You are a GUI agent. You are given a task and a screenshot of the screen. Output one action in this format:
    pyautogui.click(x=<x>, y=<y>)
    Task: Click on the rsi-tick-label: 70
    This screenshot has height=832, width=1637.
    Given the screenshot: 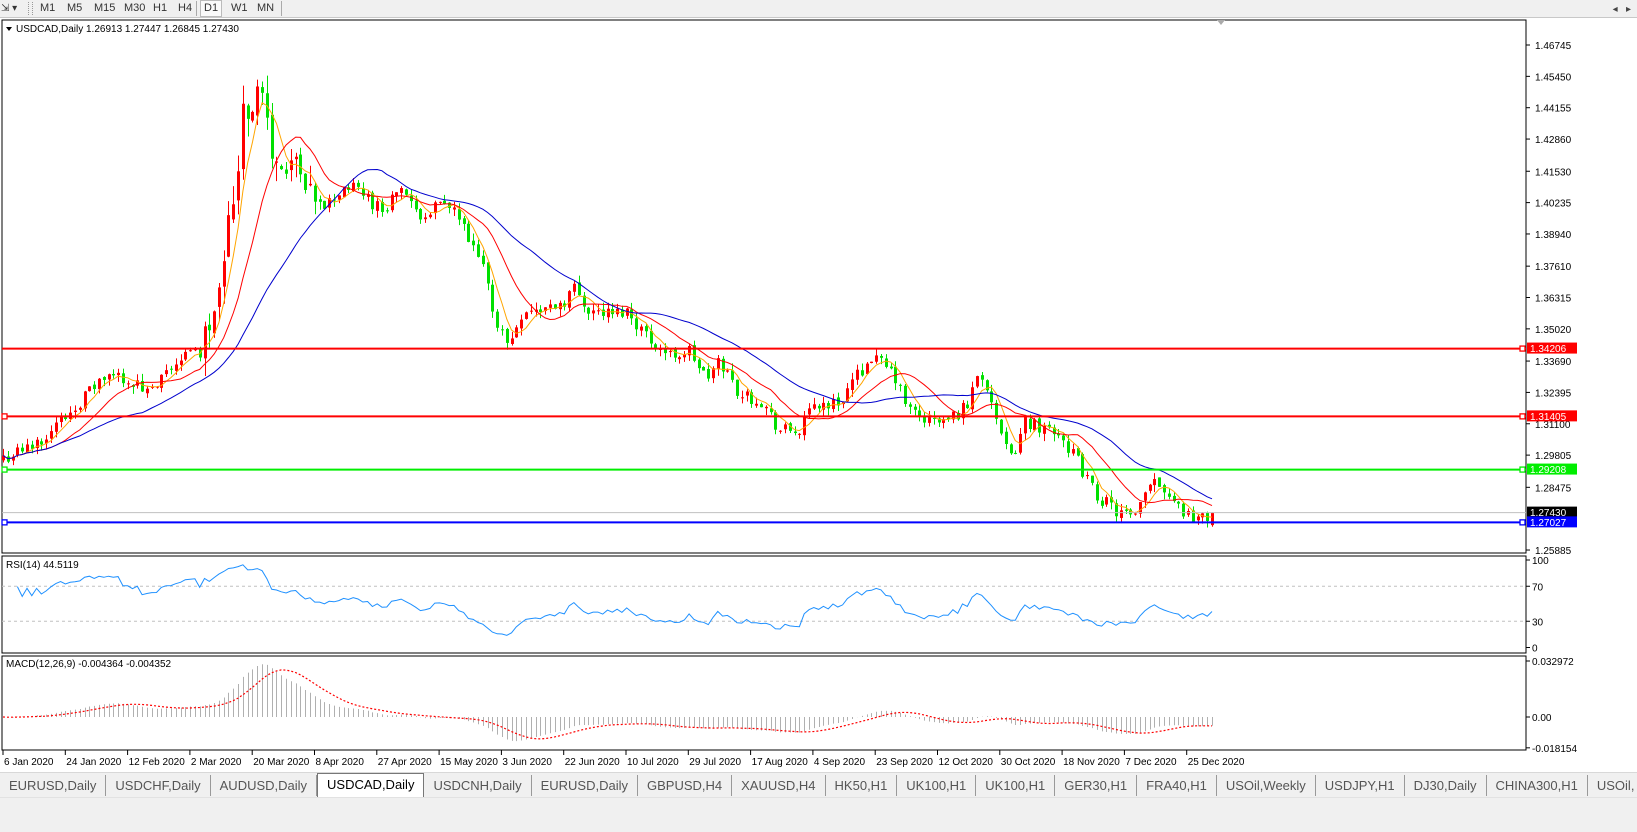 What is the action you would take?
    pyautogui.click(x=1538, y=587)
    